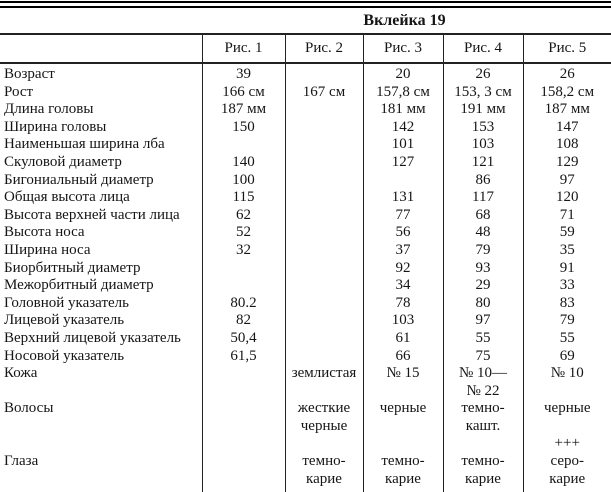 This screenshot has height=492, width=611. What do you see at coordinates (402, 162) in the screenshot?
I see `cell-value: 127` at bounding box center [402, 162].